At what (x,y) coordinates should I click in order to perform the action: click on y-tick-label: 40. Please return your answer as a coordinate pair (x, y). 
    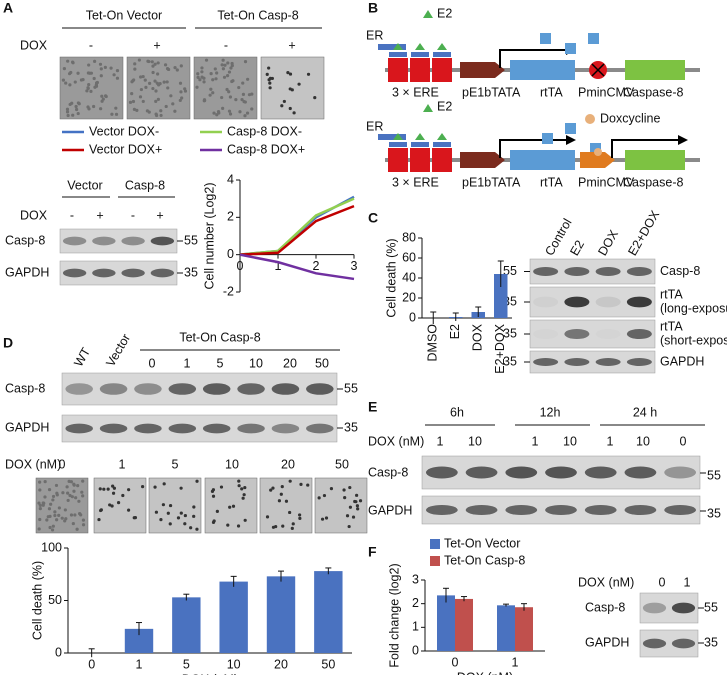
    Looking at the image, I should click on (409, 277).